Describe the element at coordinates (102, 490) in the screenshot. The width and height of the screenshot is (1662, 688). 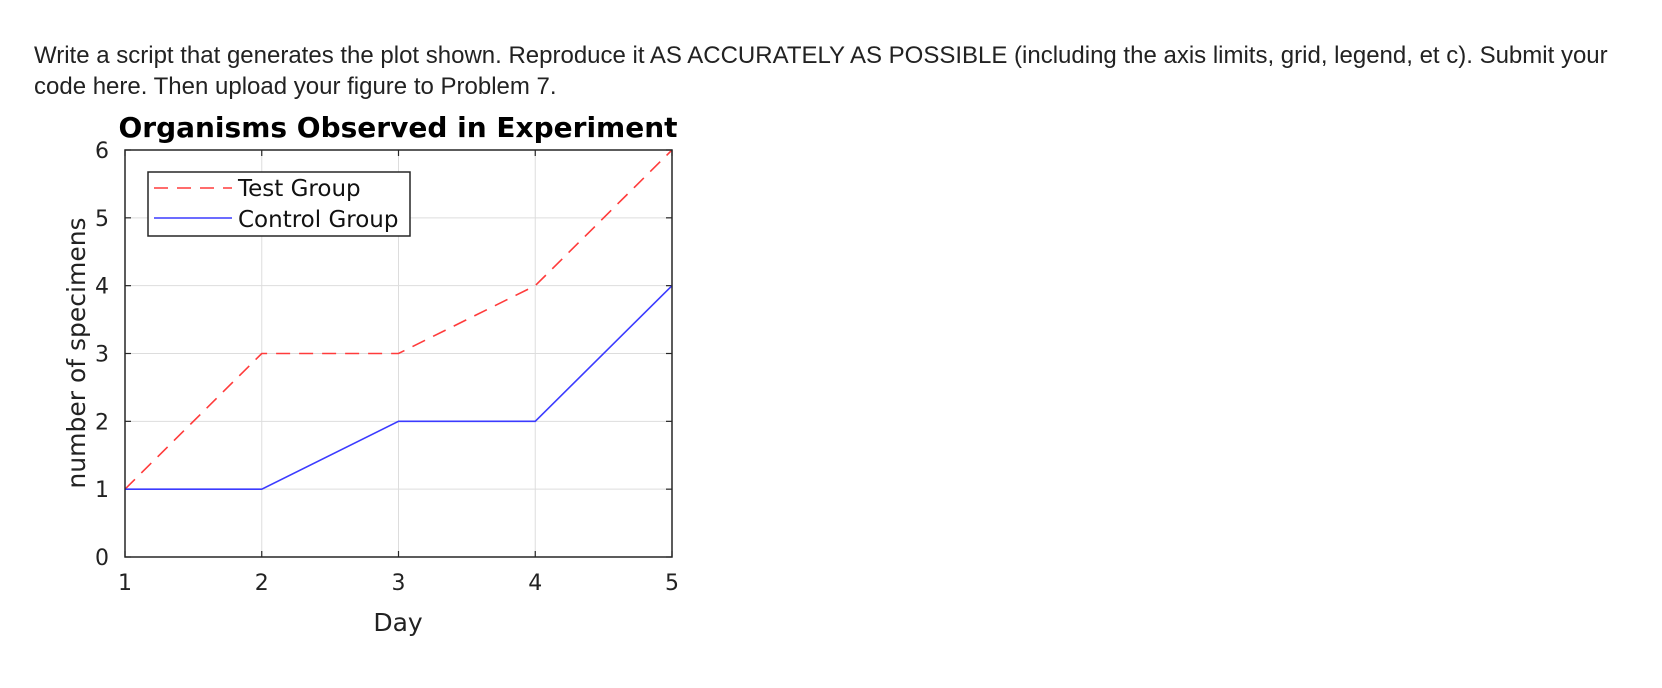
I see `y-tick-label: 1` at that location.